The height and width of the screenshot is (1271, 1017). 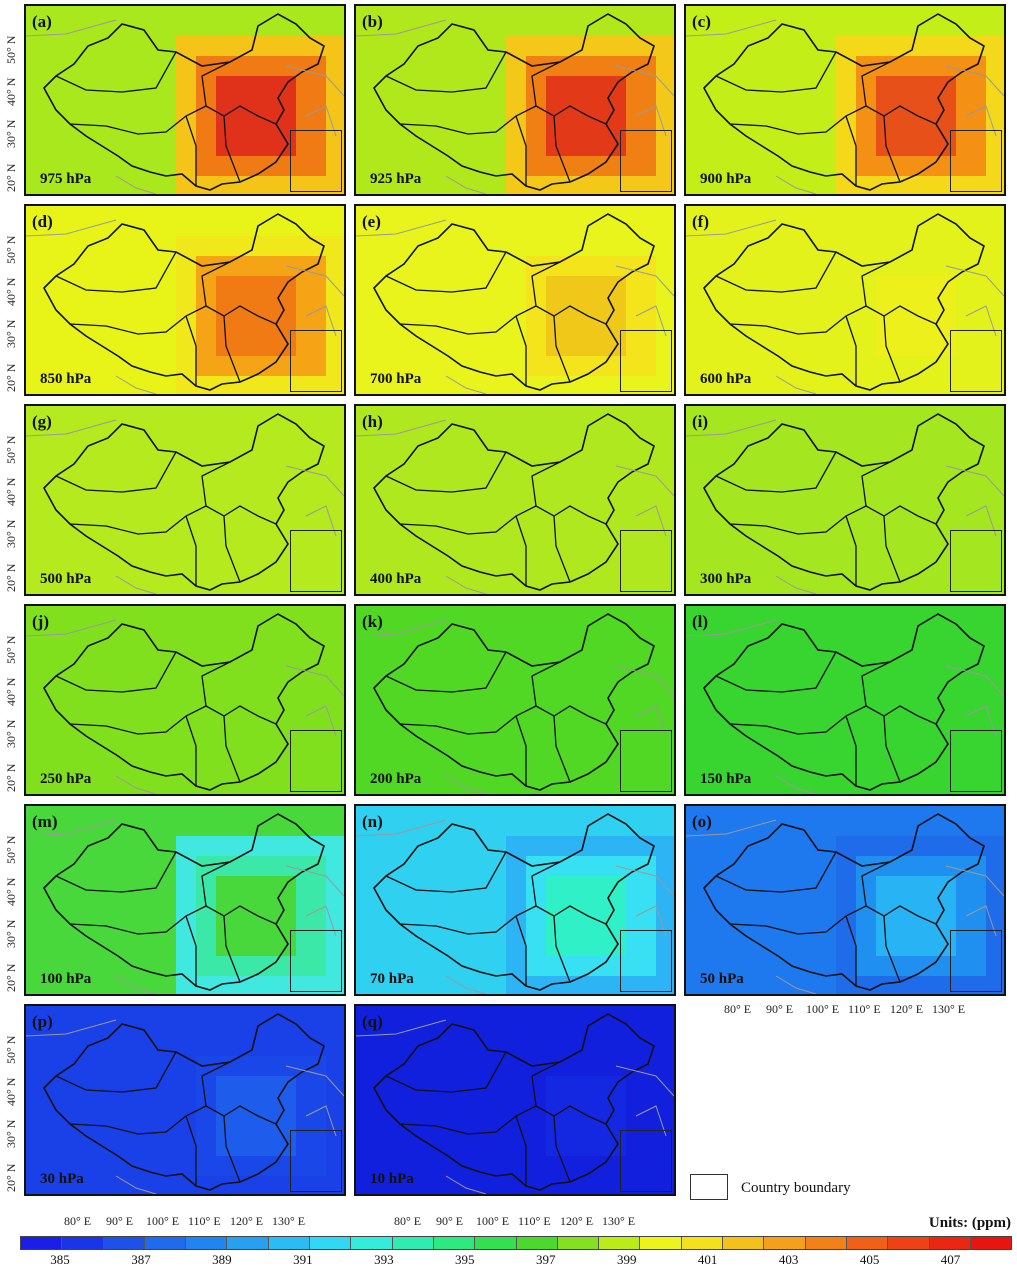 What do you see at coordinates (726, 379) in the screenshot?
I see `pressure-level-label: 600 hPa` at bounding box center [726, 379].